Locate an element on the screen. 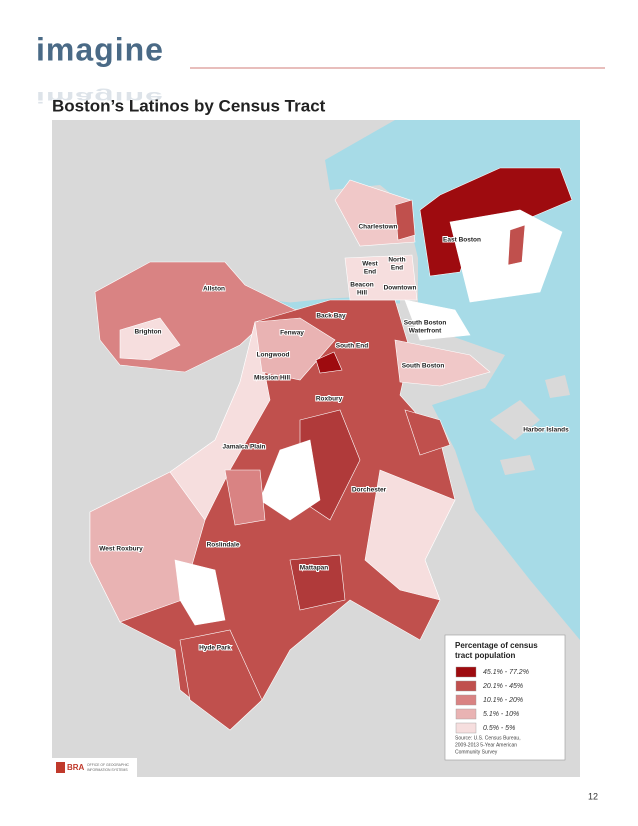 This screenshot has width=638, height=826. place-label: Hill is located at coordinates (362, 293).